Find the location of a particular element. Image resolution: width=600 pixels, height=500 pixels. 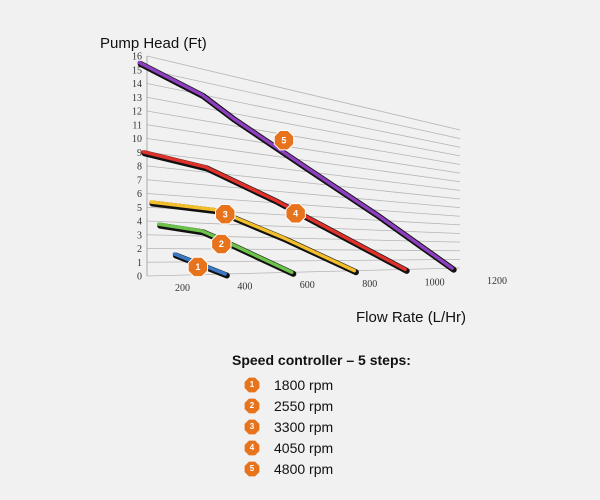

y-tick-label: 4 is located at coordinates (139, 222).